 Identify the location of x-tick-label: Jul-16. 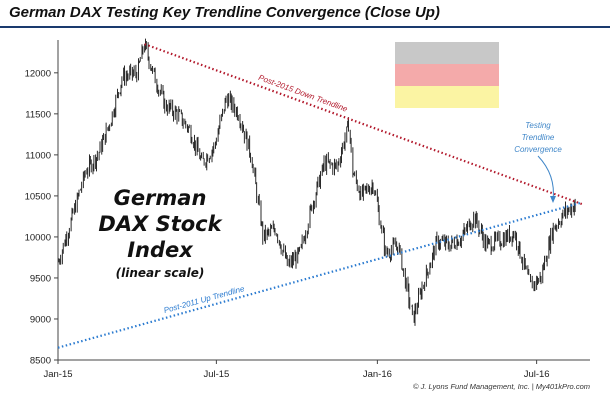
(537, 374).